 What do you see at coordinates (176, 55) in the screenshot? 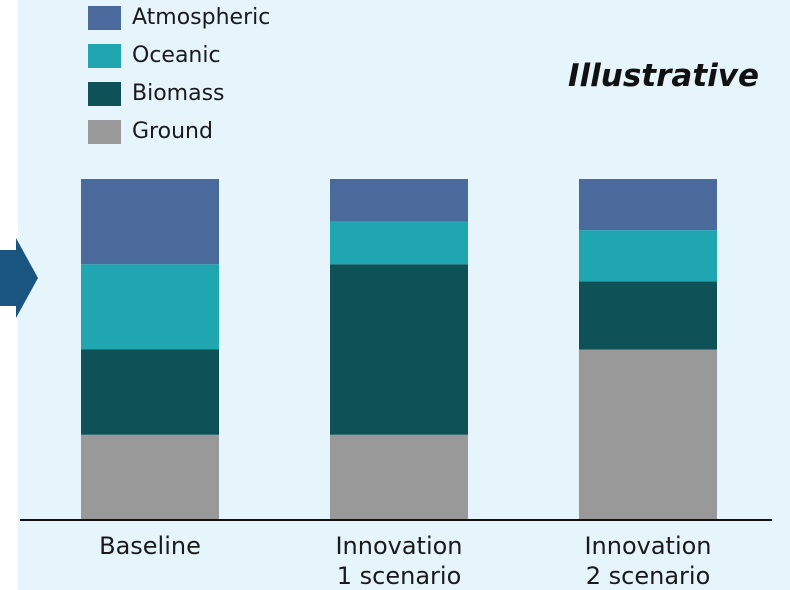
I see `legend-label-oceanic: Oceanic` at bounding box center [176, 55].